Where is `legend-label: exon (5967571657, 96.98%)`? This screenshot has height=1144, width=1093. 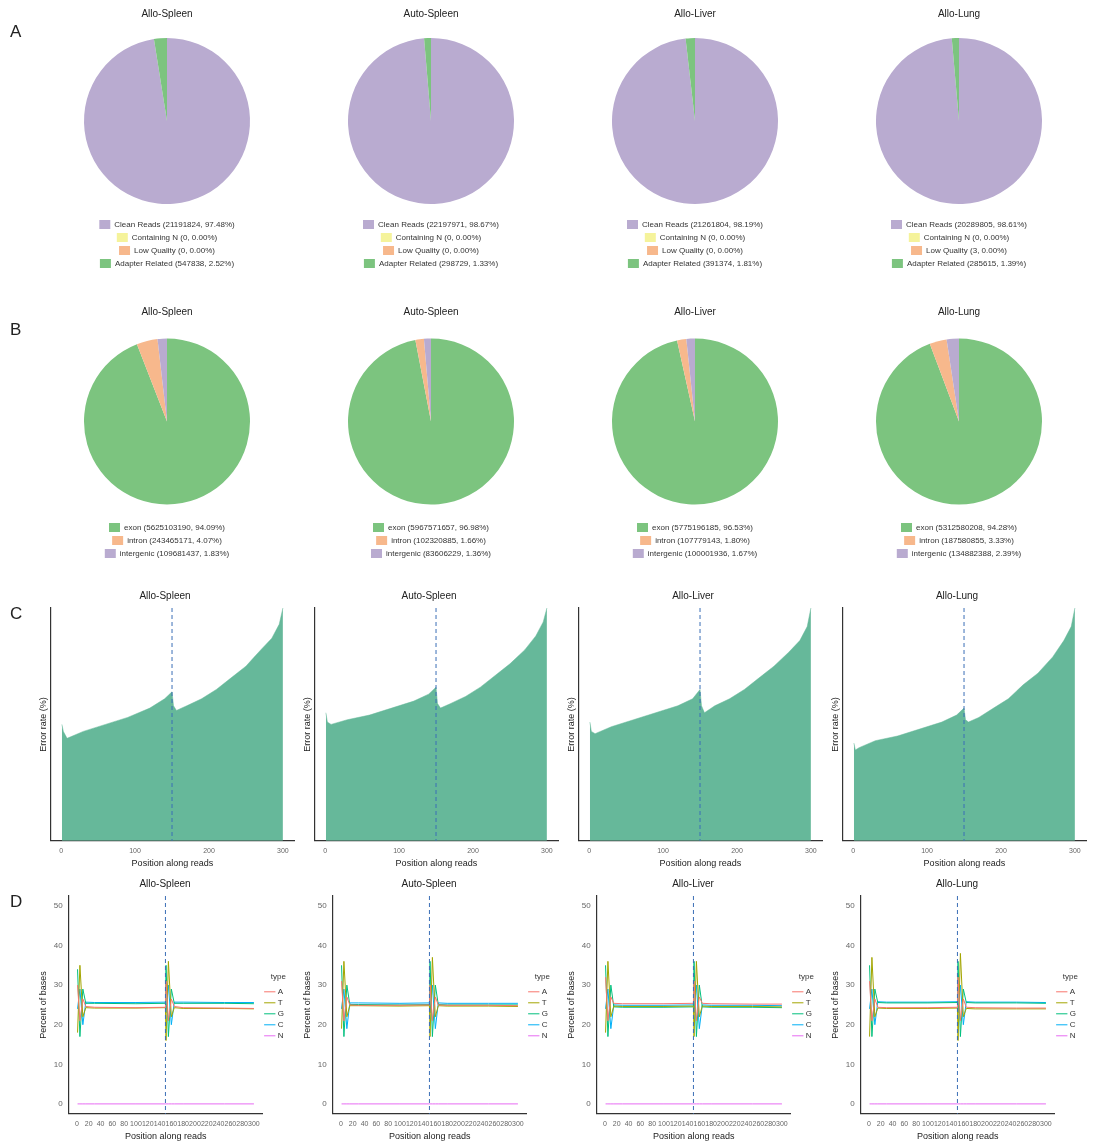 legend-label: exon (5967571657, 96.98%) is located at coordinates (439, 527).